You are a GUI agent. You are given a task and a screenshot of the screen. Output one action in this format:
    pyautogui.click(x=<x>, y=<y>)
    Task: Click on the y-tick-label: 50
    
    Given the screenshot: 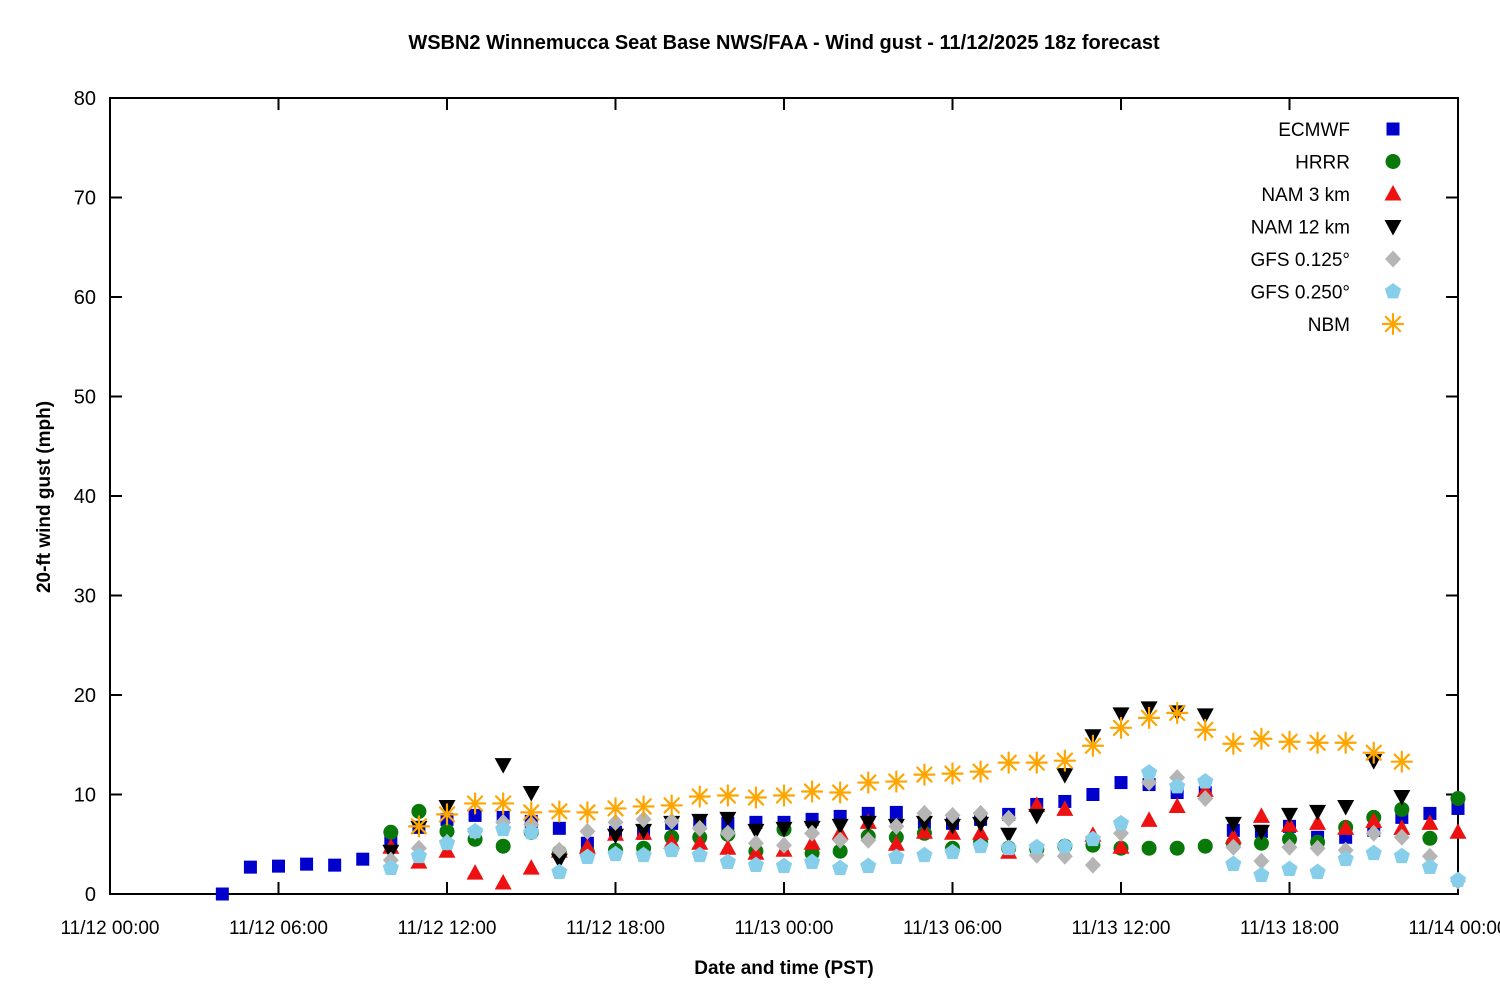 What is the action you would take?
    pyautogui.click(x=85, y=398)
    